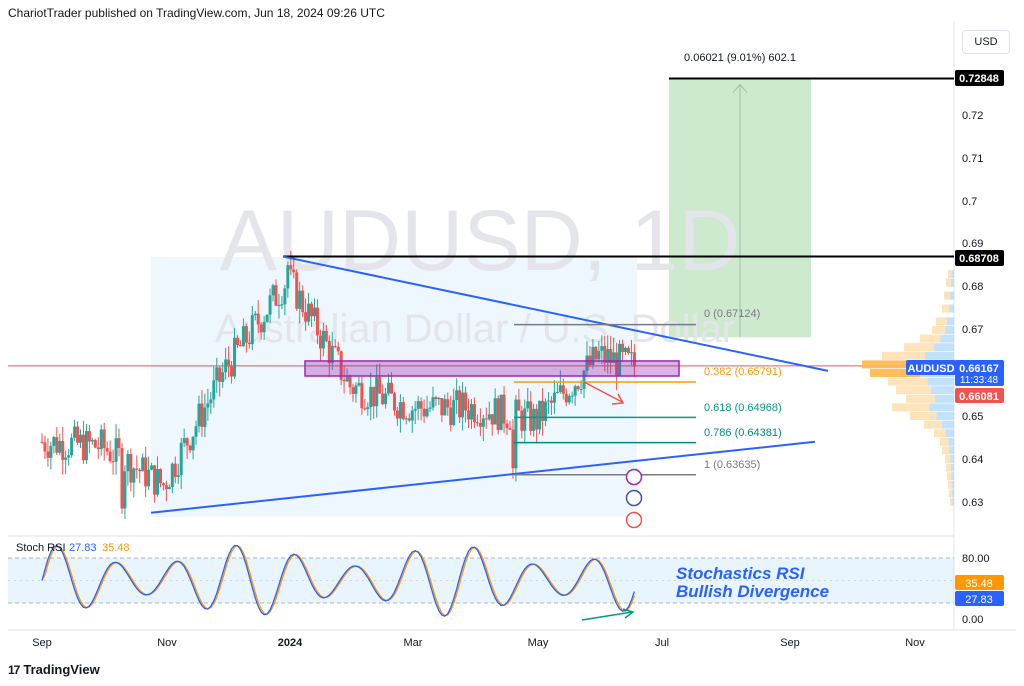 The height and width of the screenshot is (686, 1024). What do you see at coordinates (483, 477) in the screenshot?
I see `lower-trendline` at bounding box center [483, 477].